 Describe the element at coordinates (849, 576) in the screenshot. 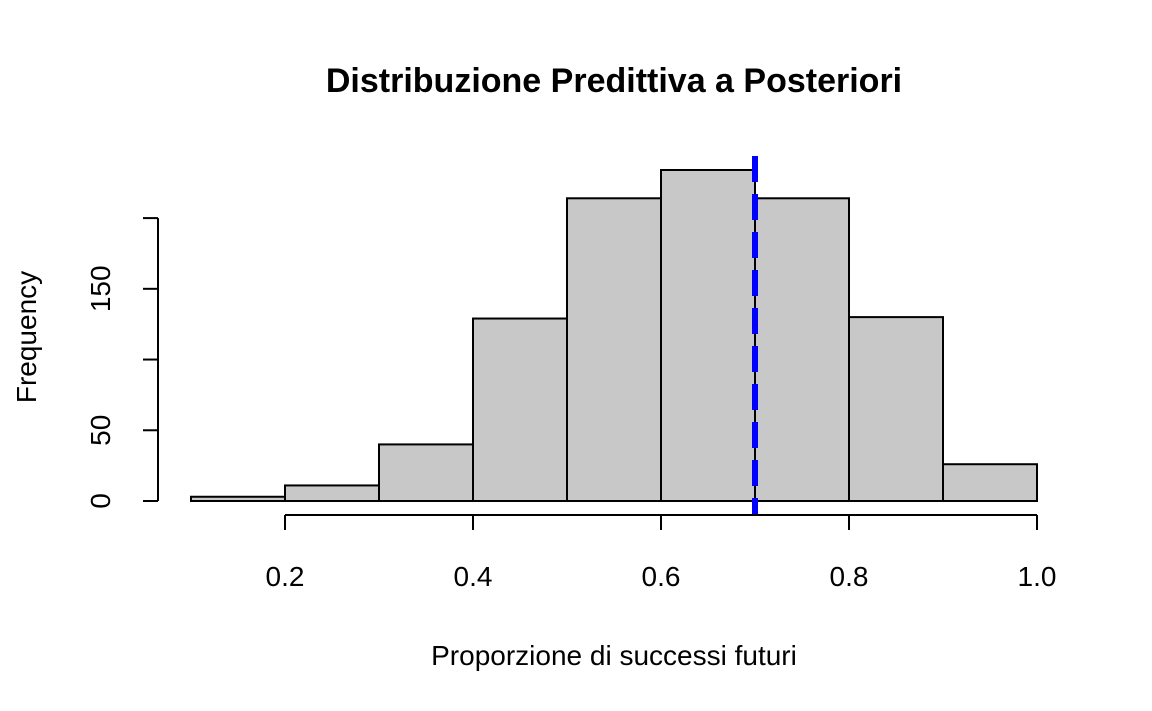

I see `x-tick-label-3: 0.8` at that location.